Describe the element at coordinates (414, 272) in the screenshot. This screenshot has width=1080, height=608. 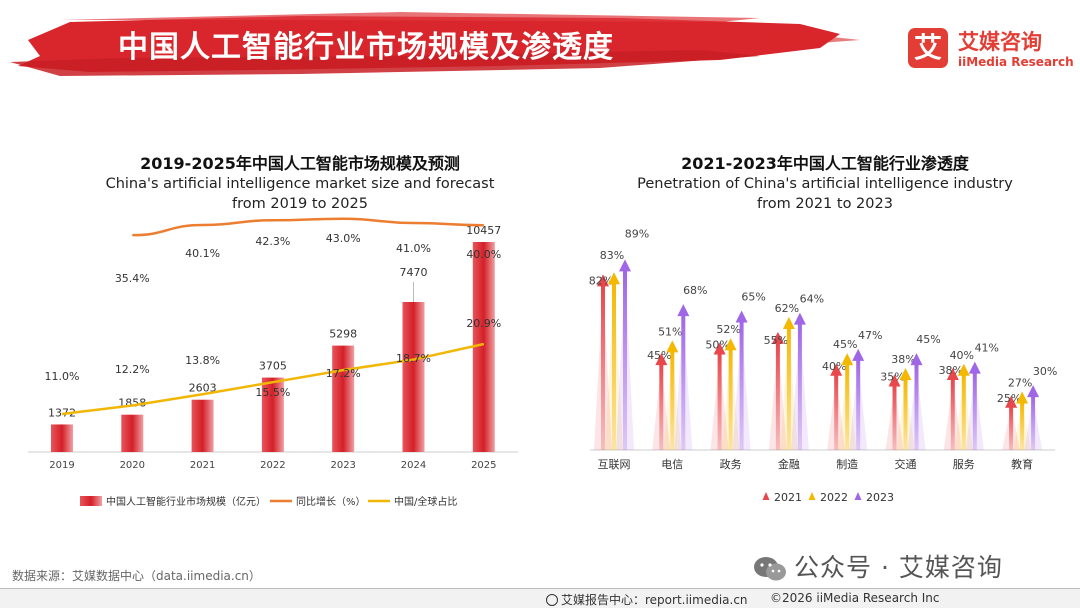
I see `market-size-label-2024: 7470` at that location.